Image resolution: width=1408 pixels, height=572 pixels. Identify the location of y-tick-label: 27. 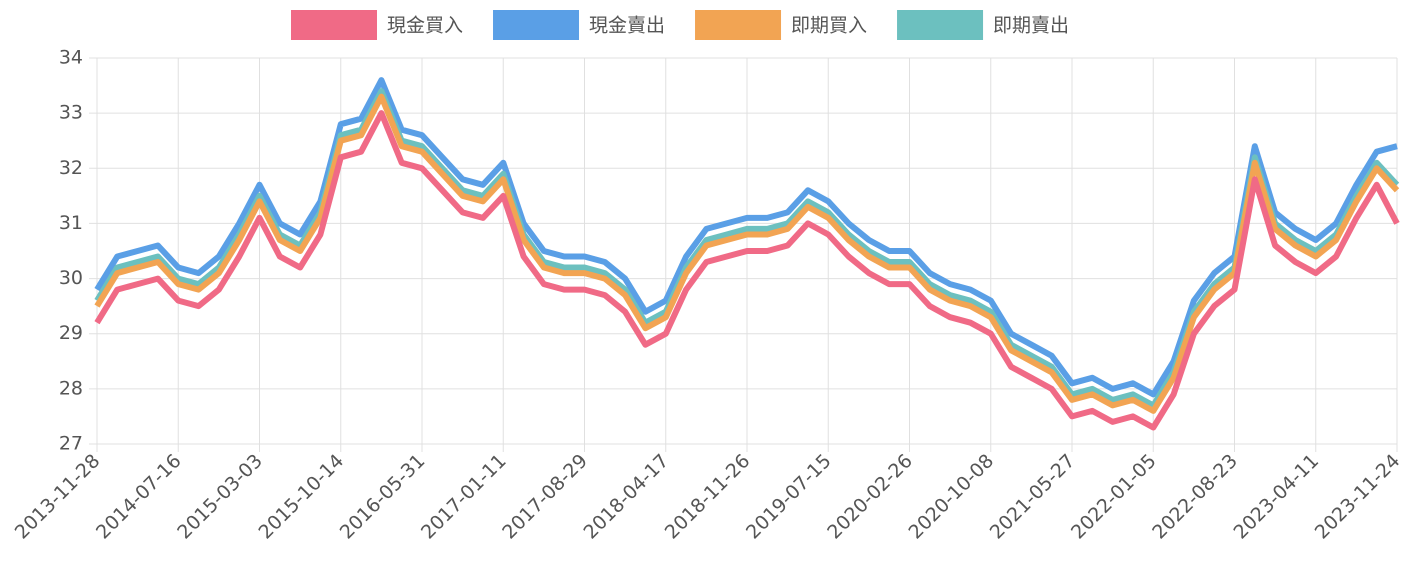
(71, 444).